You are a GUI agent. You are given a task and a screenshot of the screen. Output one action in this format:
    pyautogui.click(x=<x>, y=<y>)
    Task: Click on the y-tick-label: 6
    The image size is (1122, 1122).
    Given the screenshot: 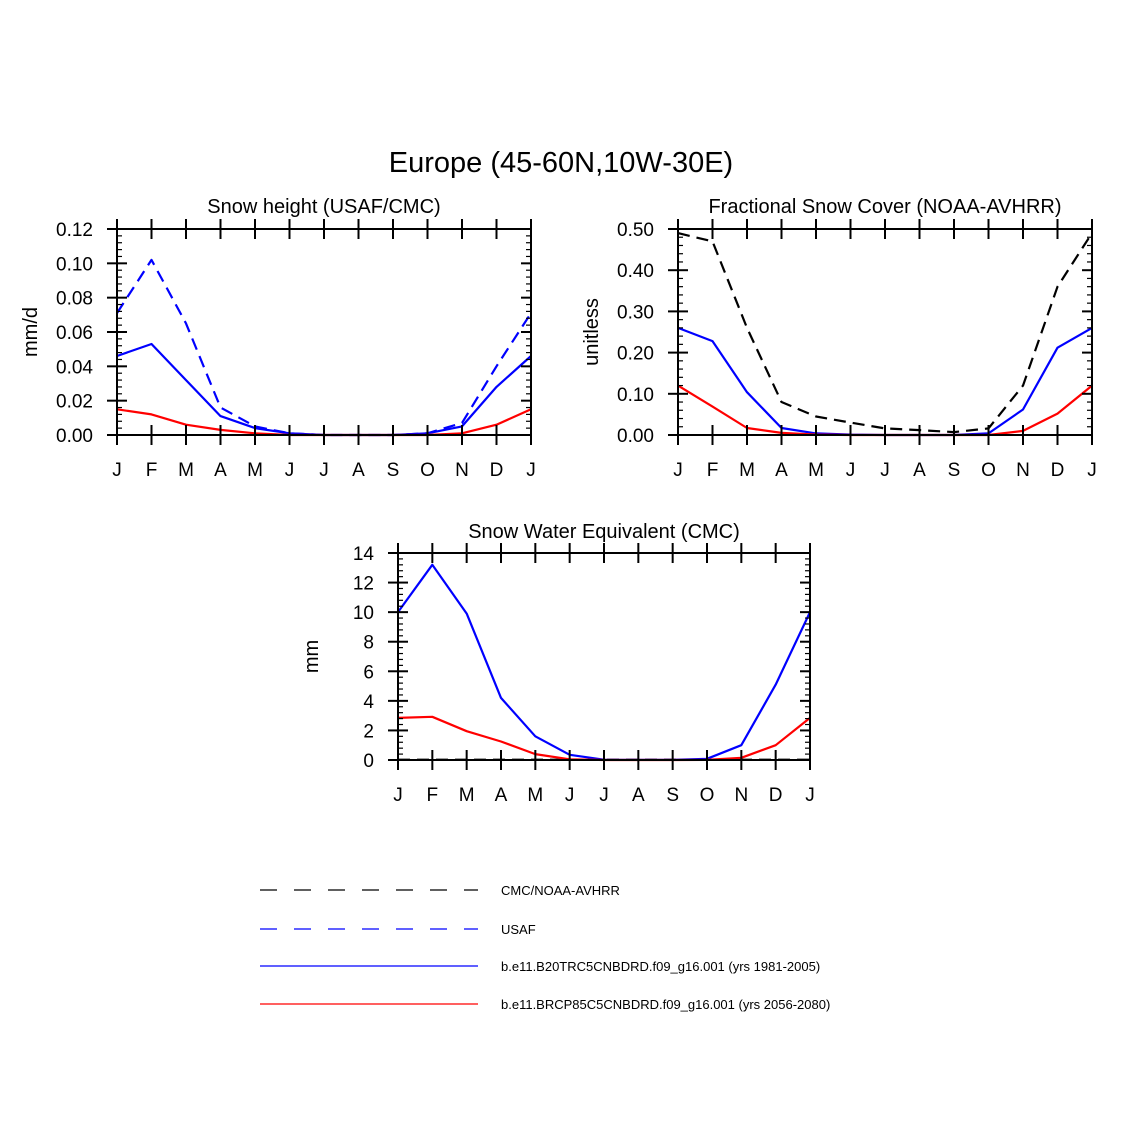 What is the action you would take?
    pyautogui.click(x=368, y=672)
    